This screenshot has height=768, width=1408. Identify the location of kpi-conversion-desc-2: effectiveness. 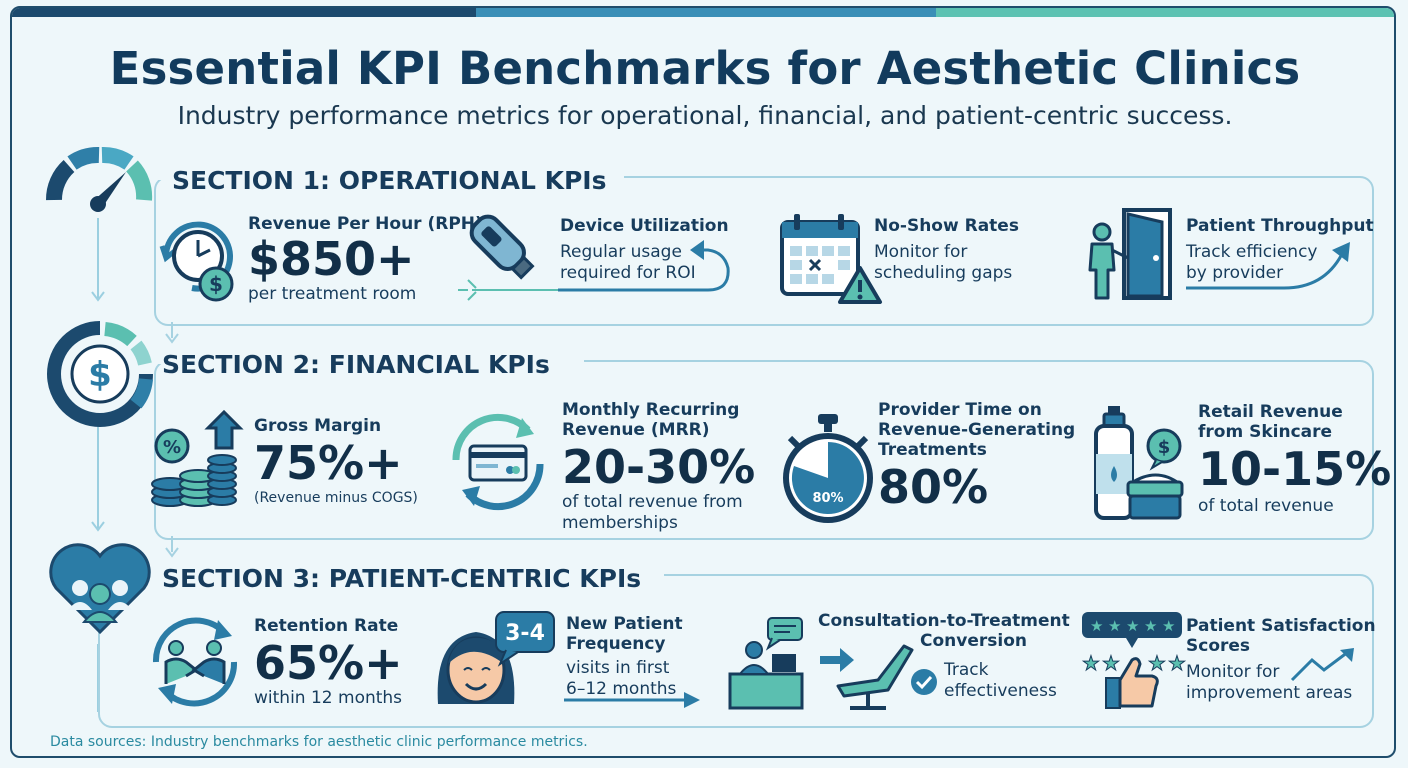
(1000, 691).